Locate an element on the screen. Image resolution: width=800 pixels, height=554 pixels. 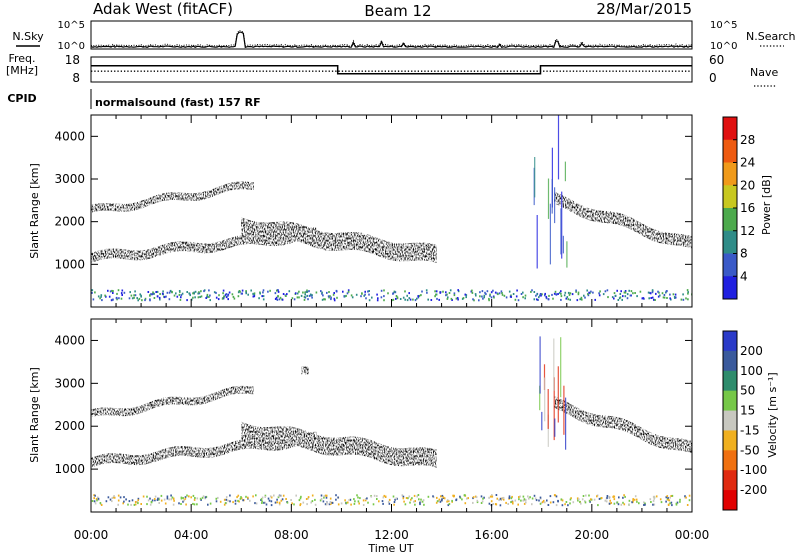
nave-tick-top: 60 is located at coordinates (716, 60).